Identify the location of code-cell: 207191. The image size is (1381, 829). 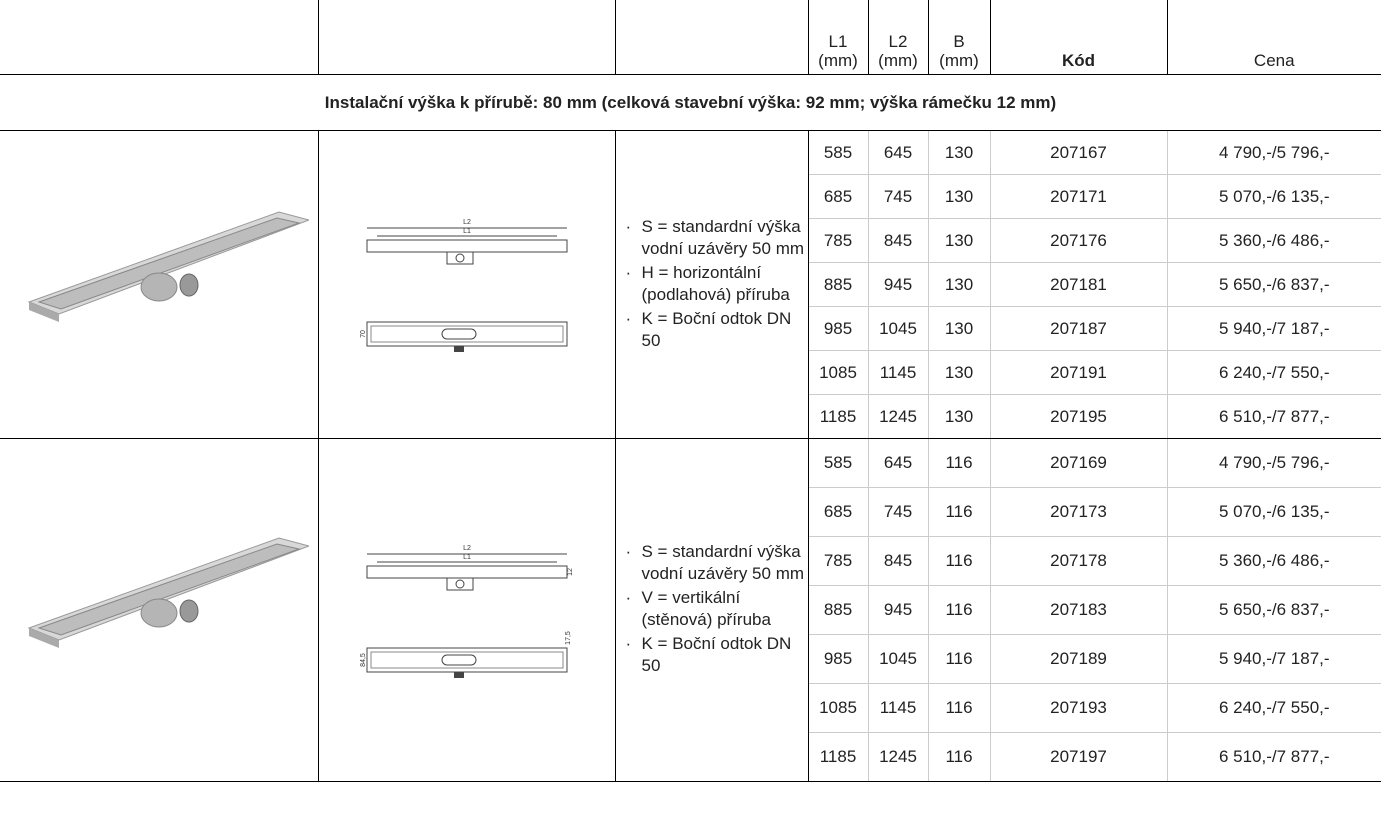
(1078, 372).